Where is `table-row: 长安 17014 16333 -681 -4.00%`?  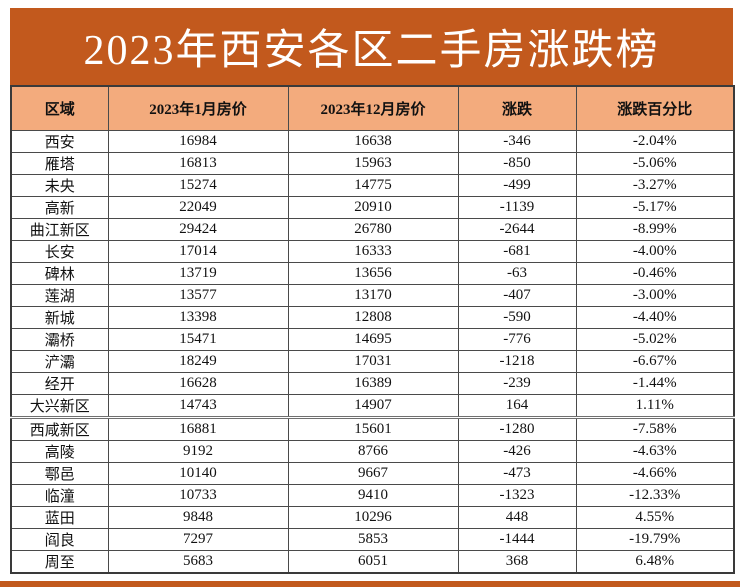 table-row: 长安 17014 16333 -681 -4.00% is located at coordinates (372, 251).